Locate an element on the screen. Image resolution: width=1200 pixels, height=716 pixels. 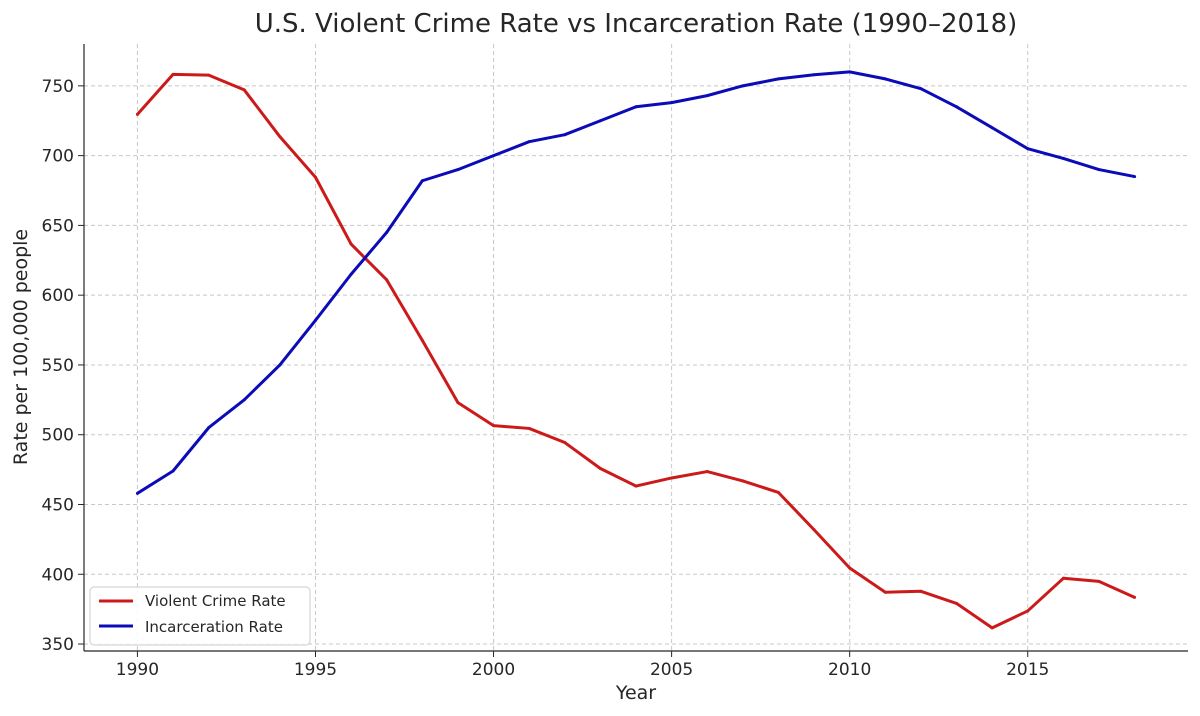
y-tick-label: 700 is located at coordinates (58, 157).